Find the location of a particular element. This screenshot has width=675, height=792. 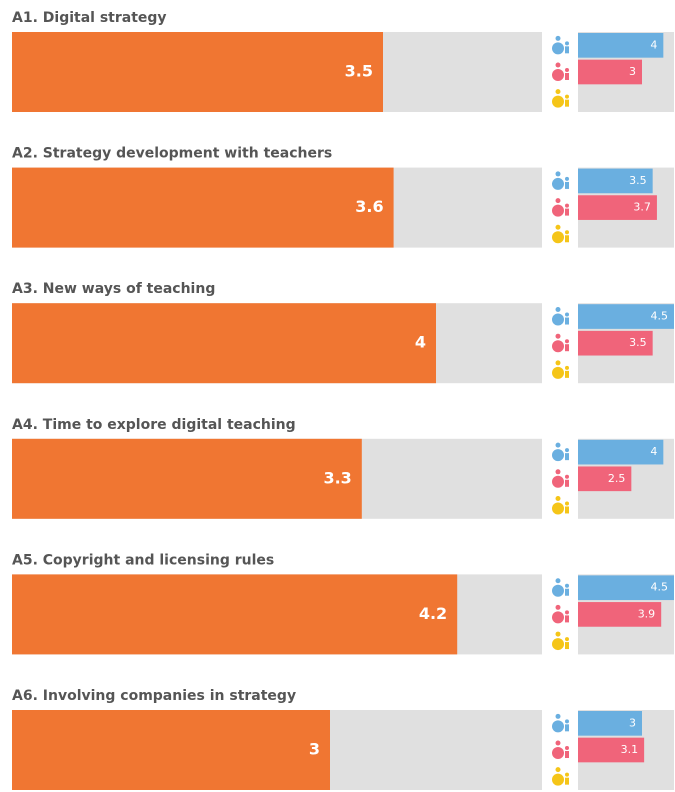

chart-title: A3. New ways of teaching is located at coordinates (113, 289).